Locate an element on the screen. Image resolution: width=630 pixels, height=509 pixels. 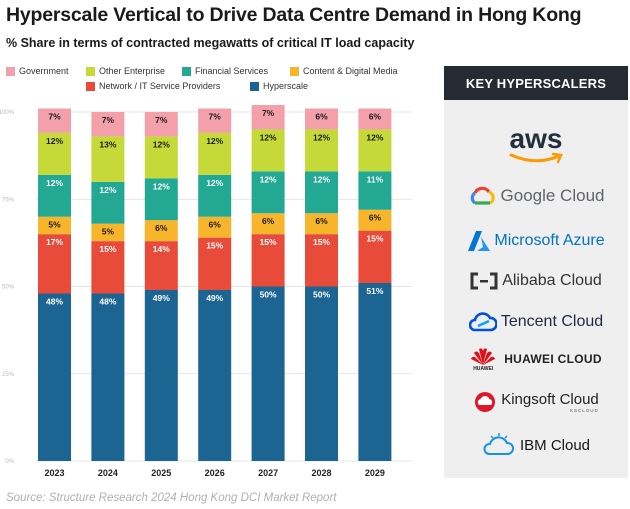
huawei-wordmark: HUAWEI CLOUD is located at coordinates (553, 359).